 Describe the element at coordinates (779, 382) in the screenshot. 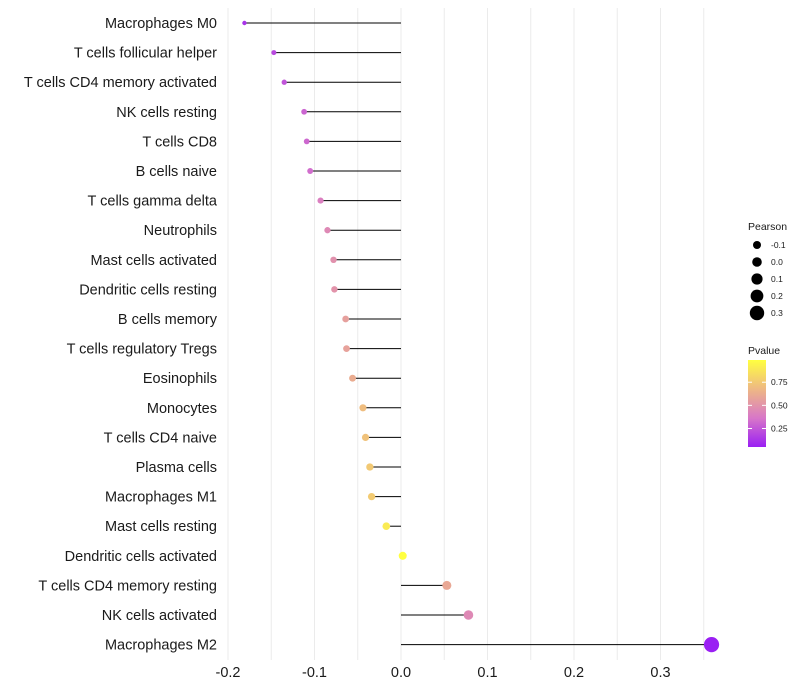

I see `color-legend-label: 0.75` at that location.